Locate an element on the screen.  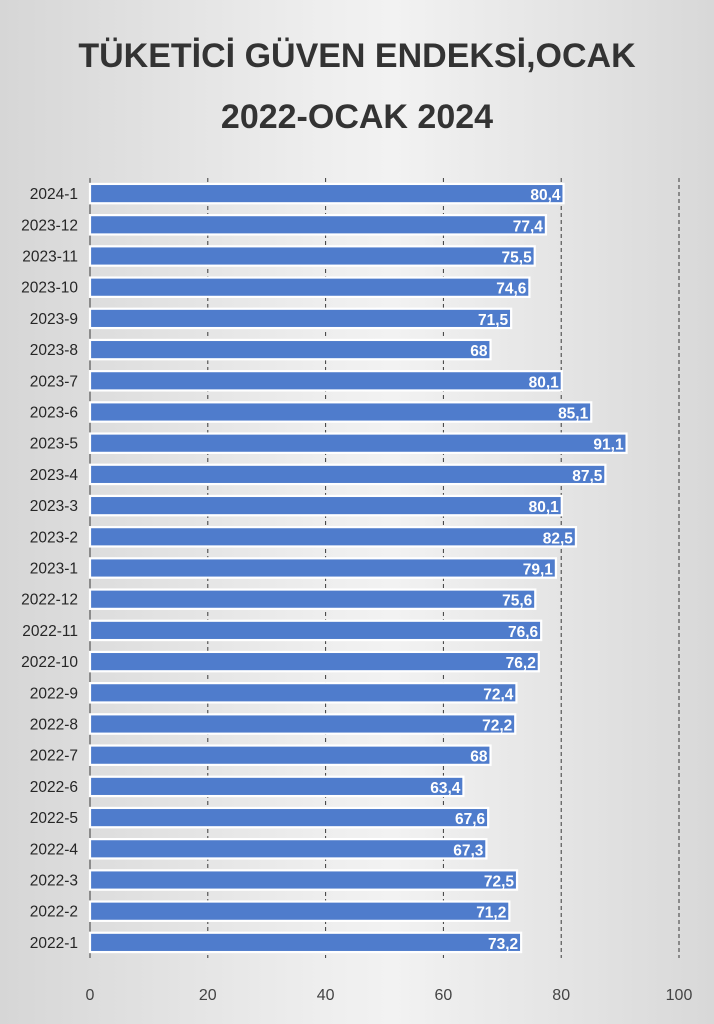
x-tick-labels: 0 20 40 60 80 100 is located at coordinates (389, 995).